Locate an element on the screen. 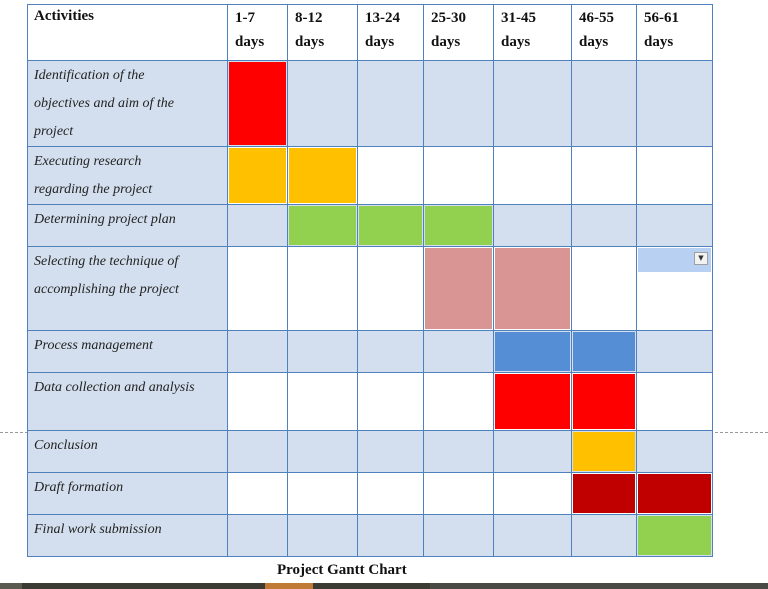 The width and height of the screenshot is (768, 589). period-range: 1-7 is located at coordinates (245, 18).